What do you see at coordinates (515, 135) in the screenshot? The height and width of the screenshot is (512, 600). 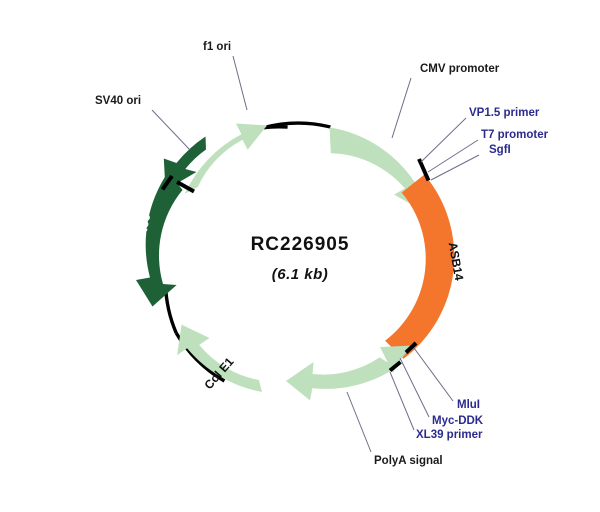 I see `label-t7-promoter: T7 promoter` at bounding box center [515, 135].